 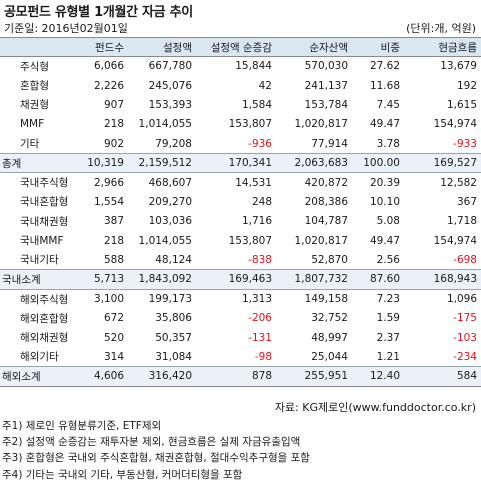 I want to click on meta-row: 기준일: 2016년02월01일 (단위:개, 억원), so click(x=240, y=28).